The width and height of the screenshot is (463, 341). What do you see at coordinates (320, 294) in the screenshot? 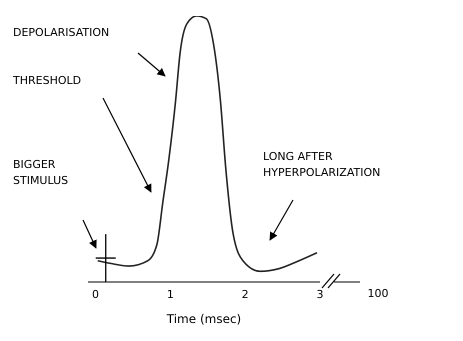
I see `x-tick-label: 3` at bounding box center [320, 294].